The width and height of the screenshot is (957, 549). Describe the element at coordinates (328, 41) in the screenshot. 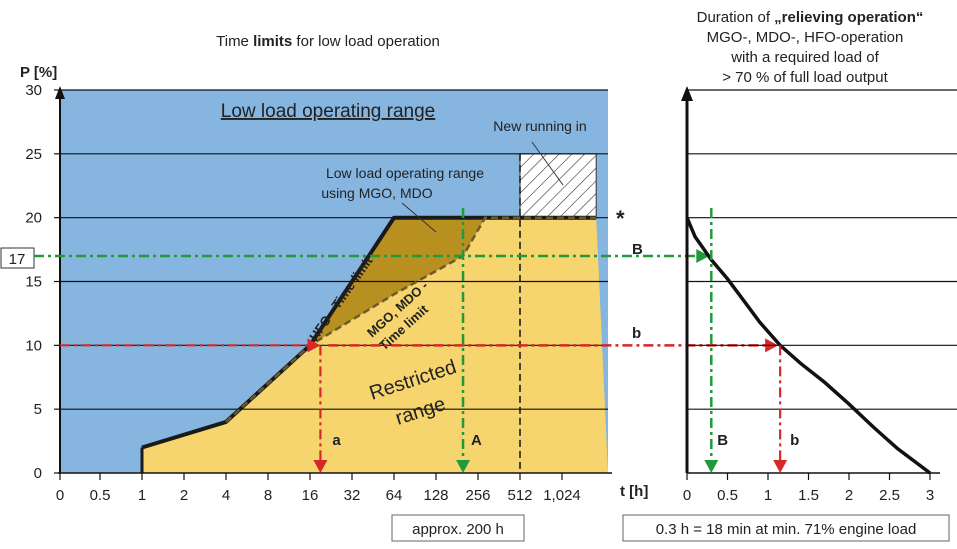

I see `left-chart-title: Time limits for low load operation` at that location.